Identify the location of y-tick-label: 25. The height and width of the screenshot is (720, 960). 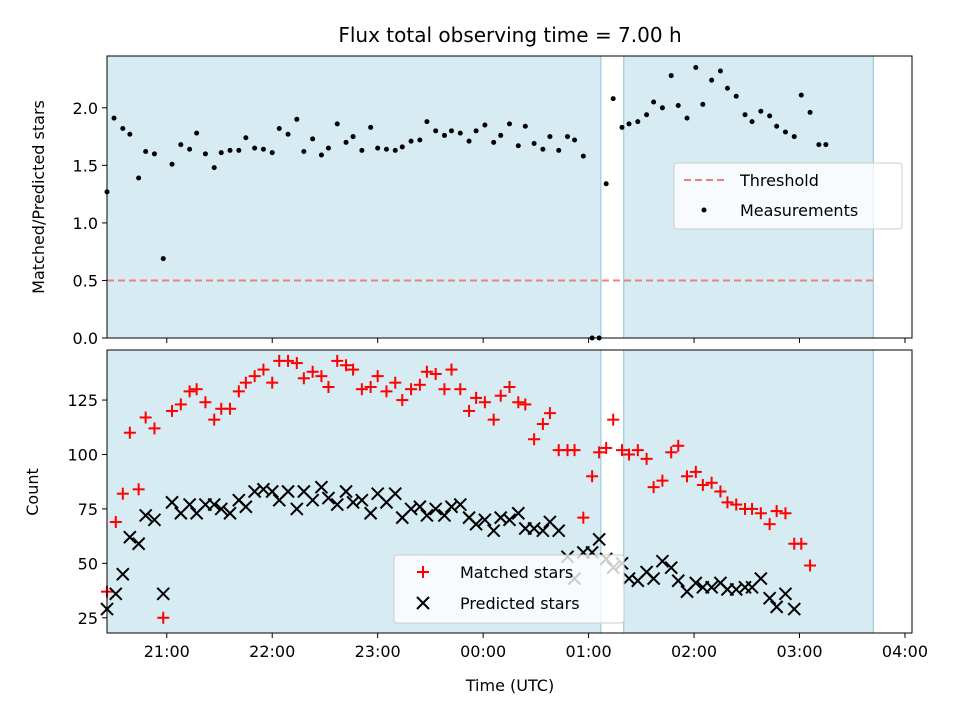
(88, 618).